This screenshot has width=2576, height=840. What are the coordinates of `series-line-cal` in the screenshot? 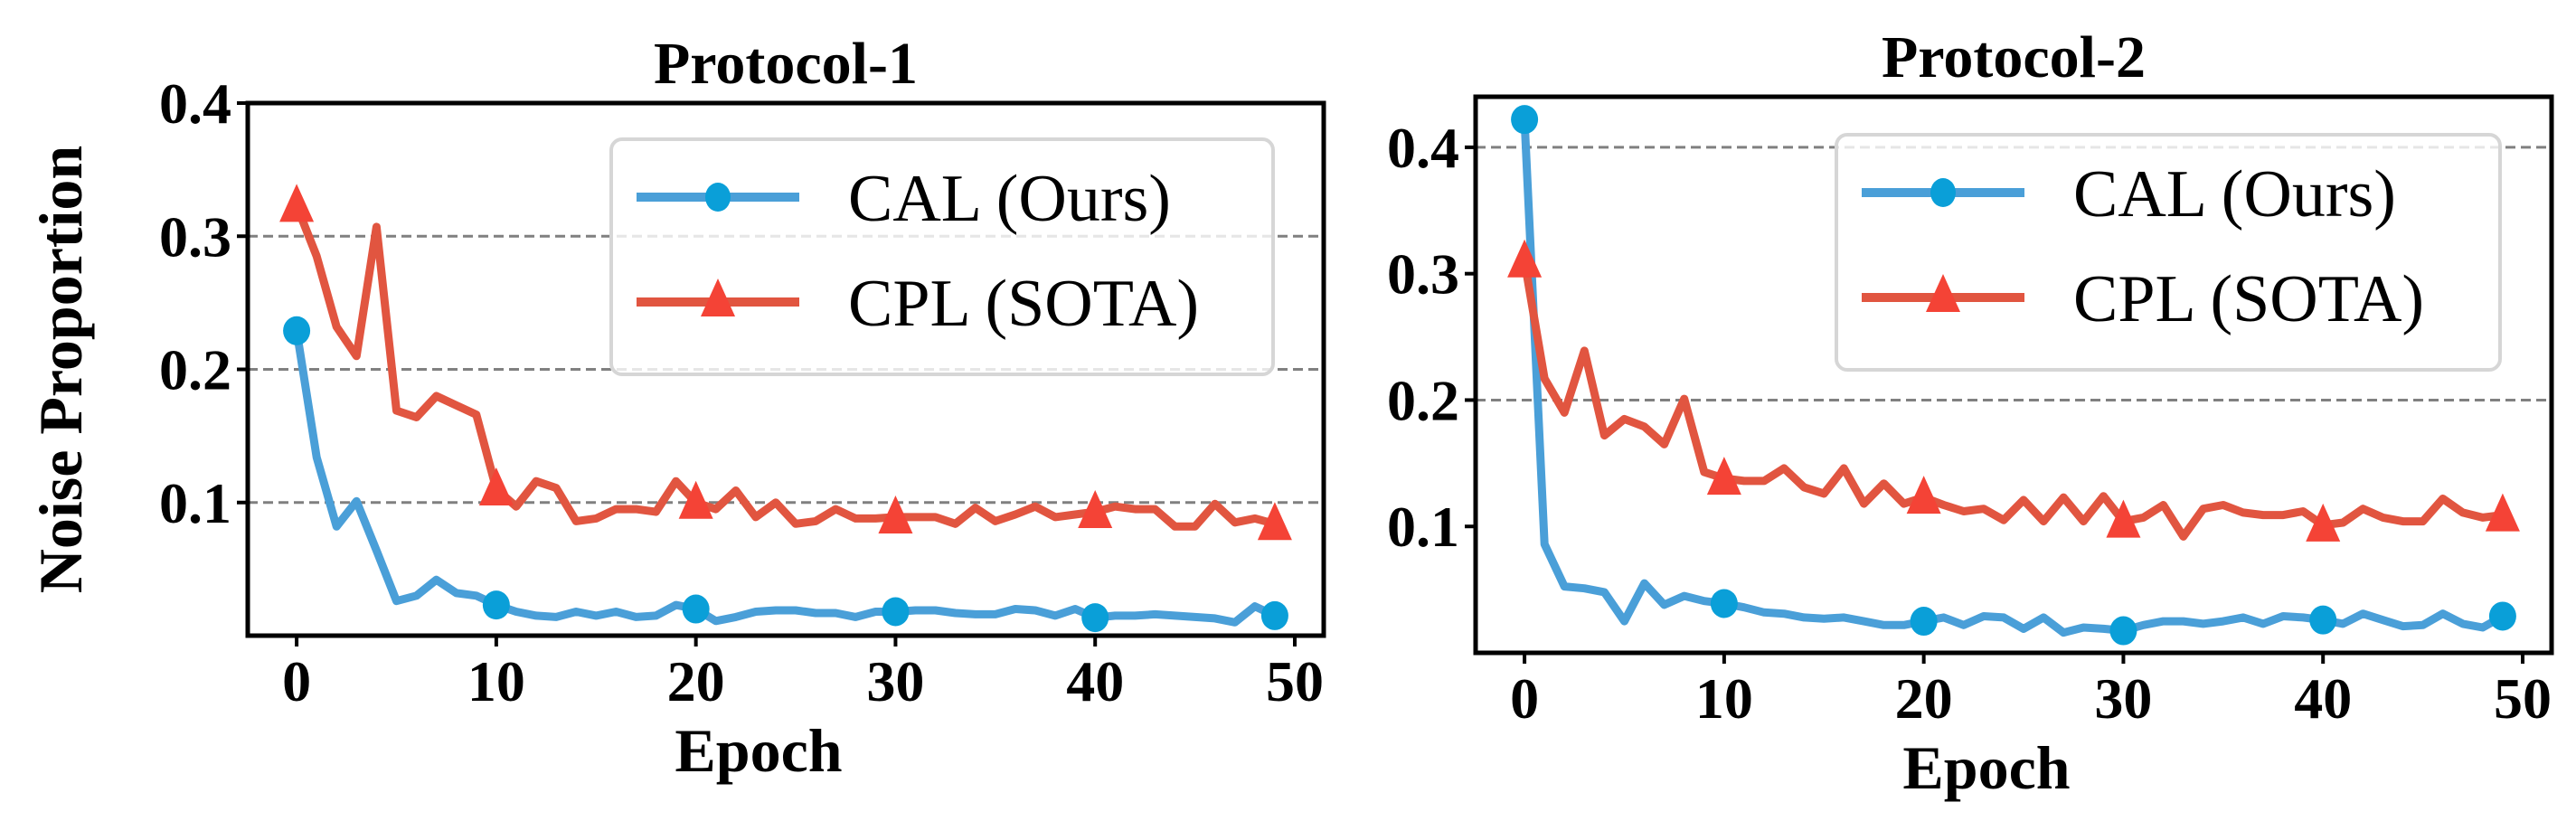 It's located at (784, 479).